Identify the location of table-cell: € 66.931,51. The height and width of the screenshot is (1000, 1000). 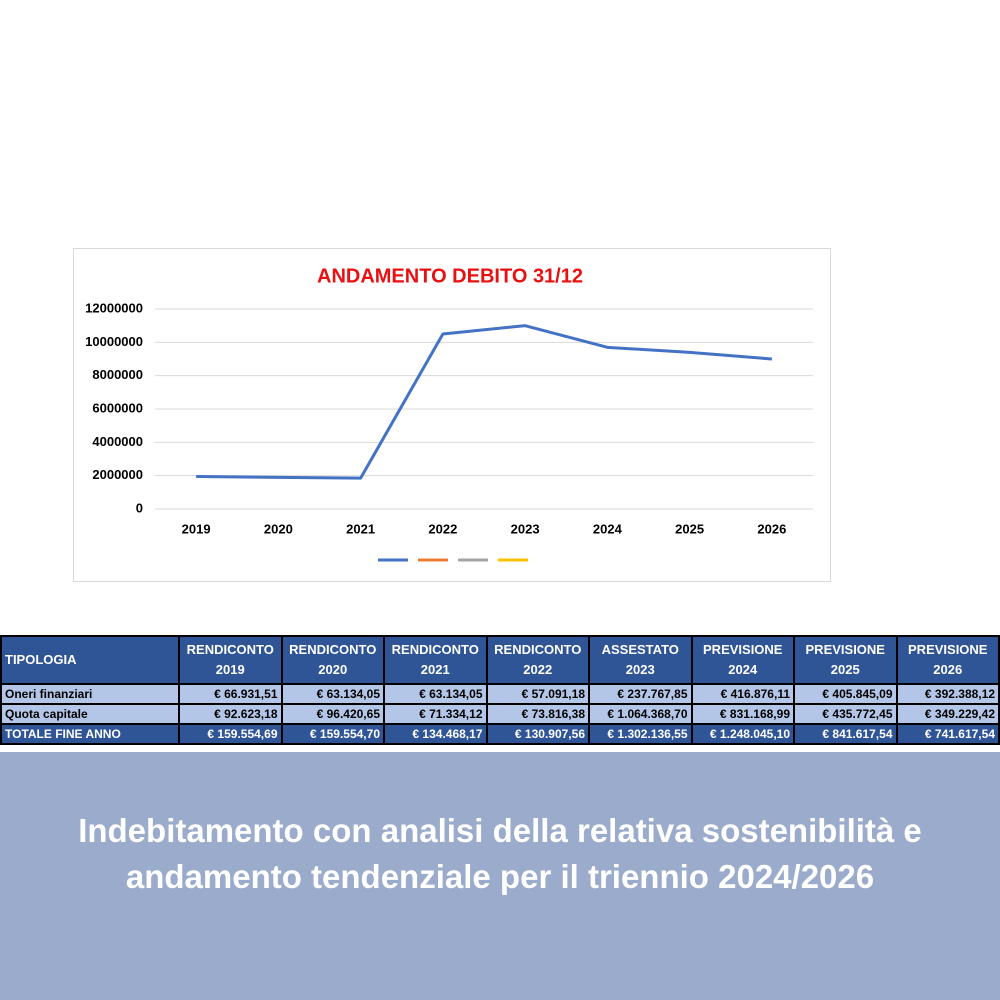
(230, 694).